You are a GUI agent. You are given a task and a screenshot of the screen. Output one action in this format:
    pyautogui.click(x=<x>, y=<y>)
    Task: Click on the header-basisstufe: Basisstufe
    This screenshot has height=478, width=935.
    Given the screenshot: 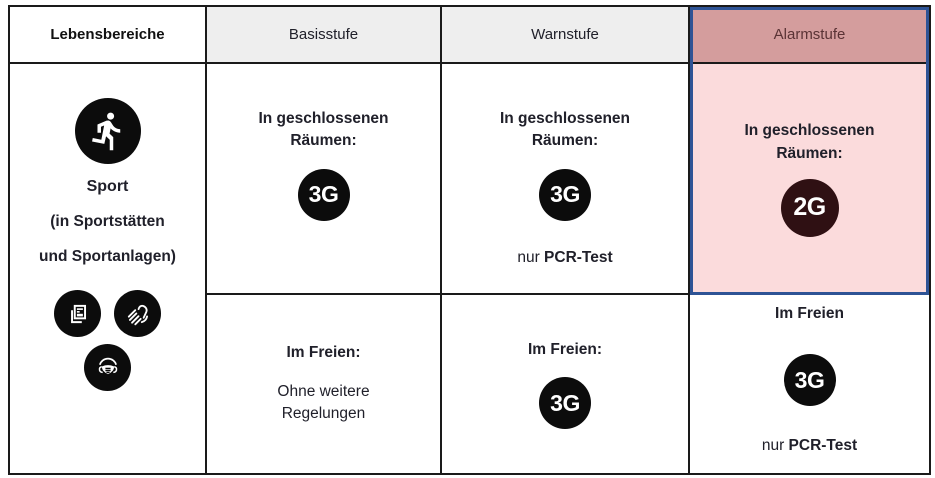 What is the action you would take?
    pyautogui.click(x=324, y=35)
    